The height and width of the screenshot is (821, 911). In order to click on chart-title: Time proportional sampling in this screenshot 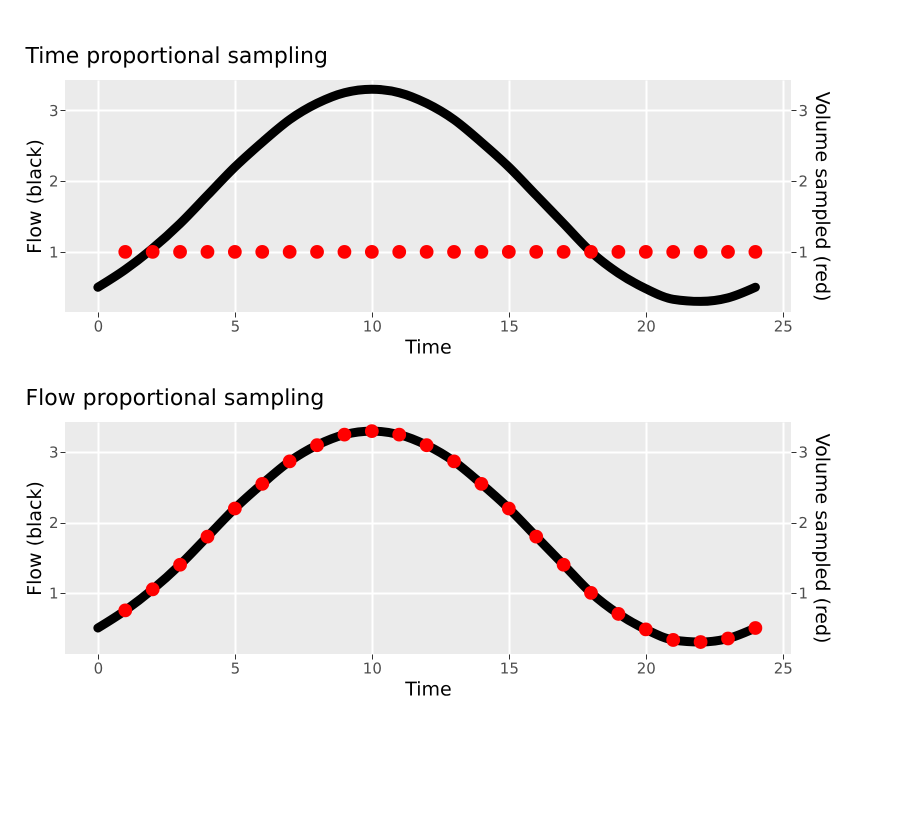, I will do `click(176, 56)`.